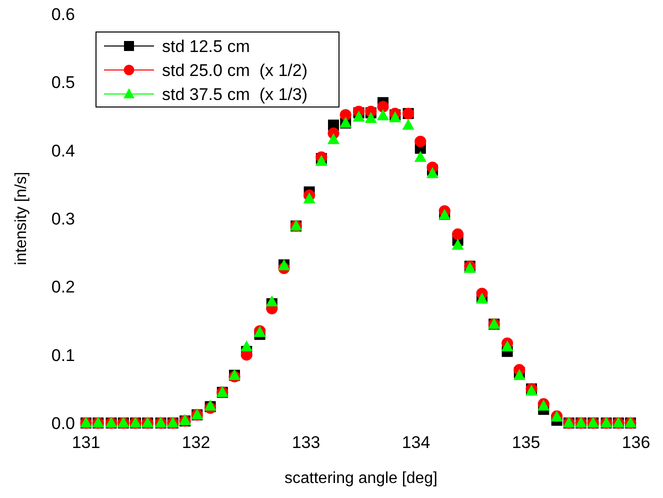  I want to click on x-tick-label: 133, so click(306, 442).